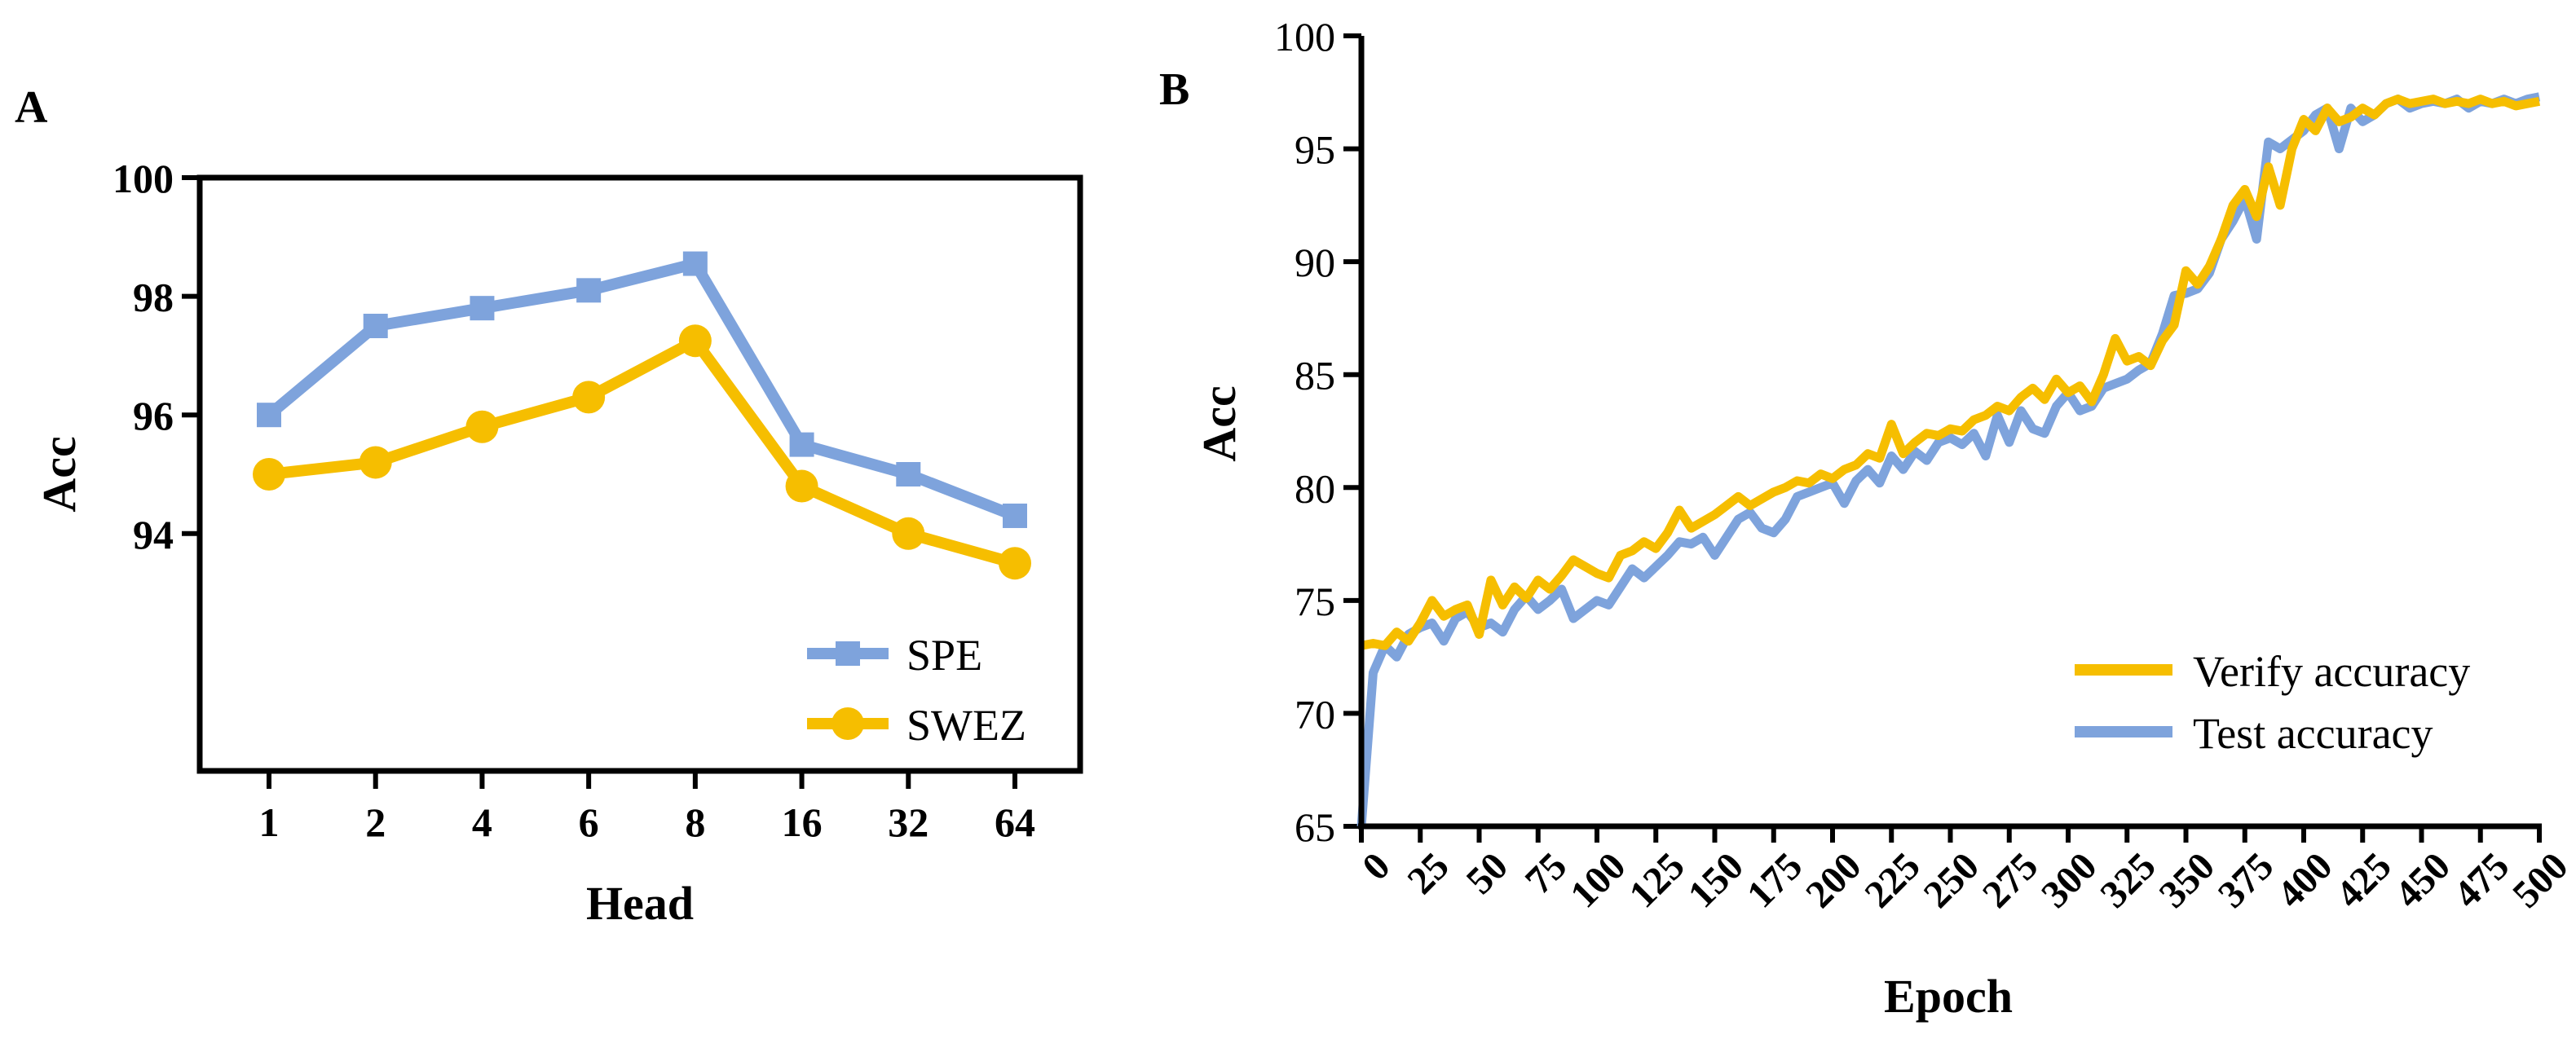  I want to click on y-tick-label: 70, so click(1315, 714).